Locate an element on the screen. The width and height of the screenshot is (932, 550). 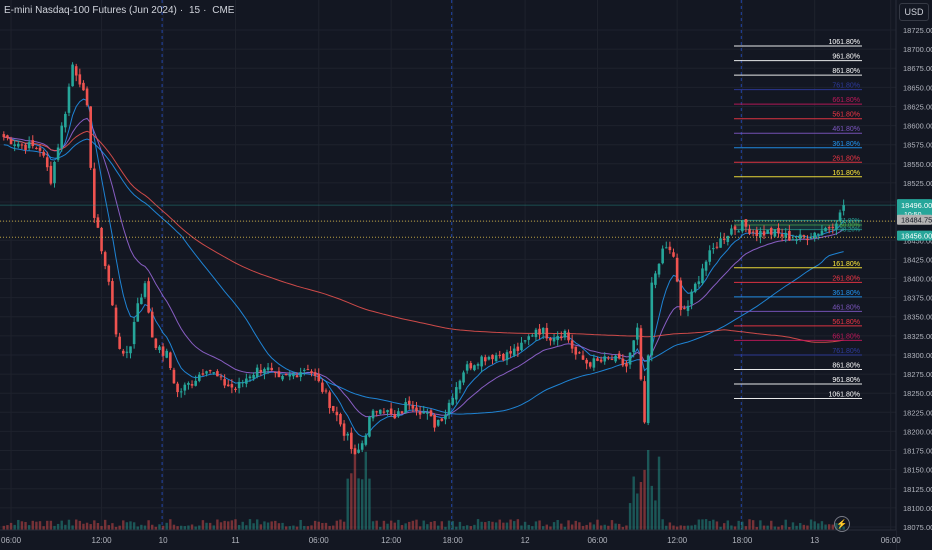
time-axis is located at coordinates (448, 540).